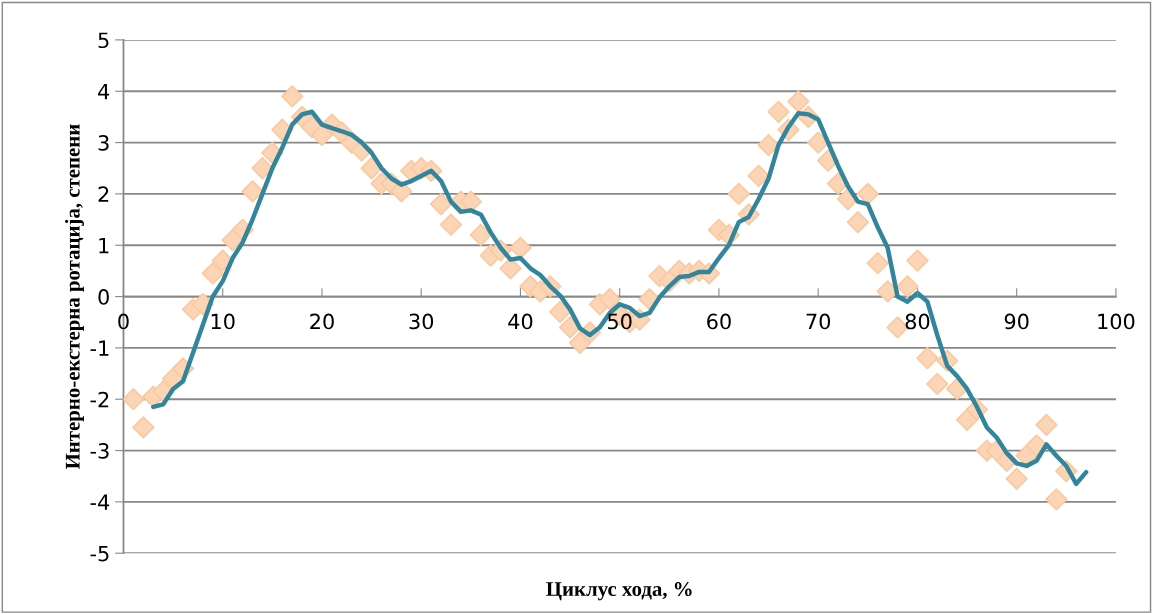  I want to click on x-tick-label: 20, so click(322, 321).